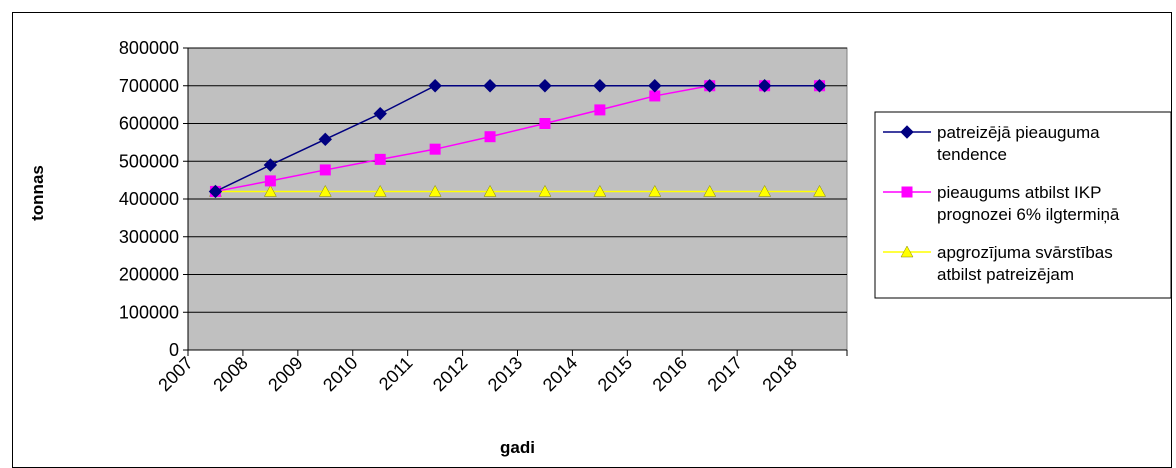 The image size is (1176, 468). I want to click on legend-box, so click(1023, 205).